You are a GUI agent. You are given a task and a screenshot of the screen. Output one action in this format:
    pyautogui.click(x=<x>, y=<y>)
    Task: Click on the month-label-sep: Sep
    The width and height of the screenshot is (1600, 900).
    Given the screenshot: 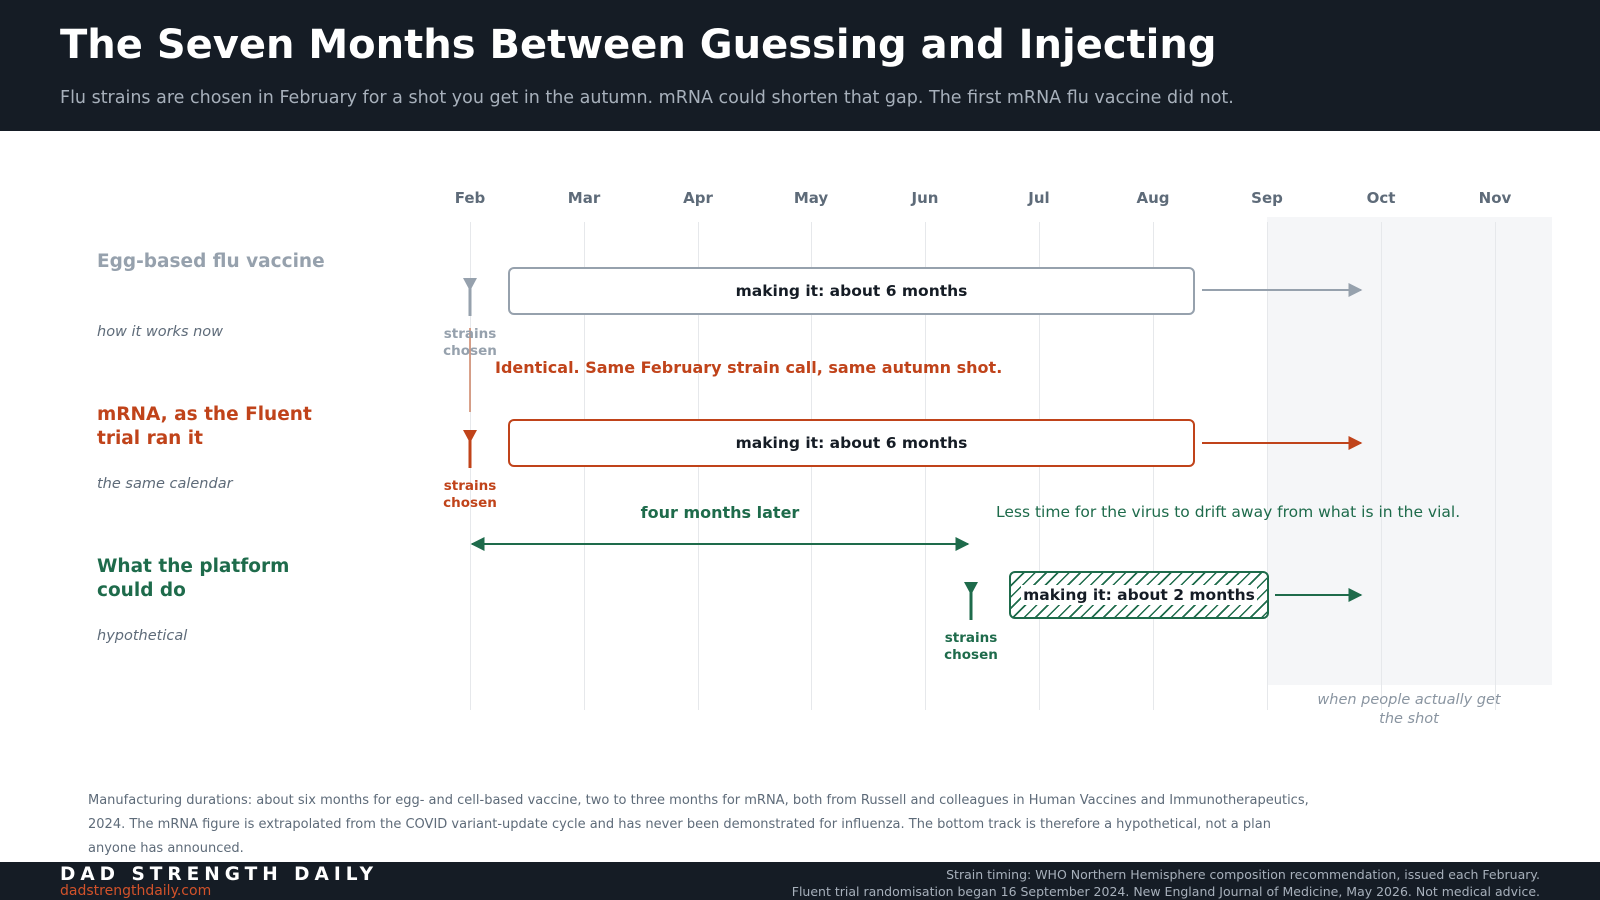 What is the action you would take?
    pyautogui.click(x=1267, y=198)
    